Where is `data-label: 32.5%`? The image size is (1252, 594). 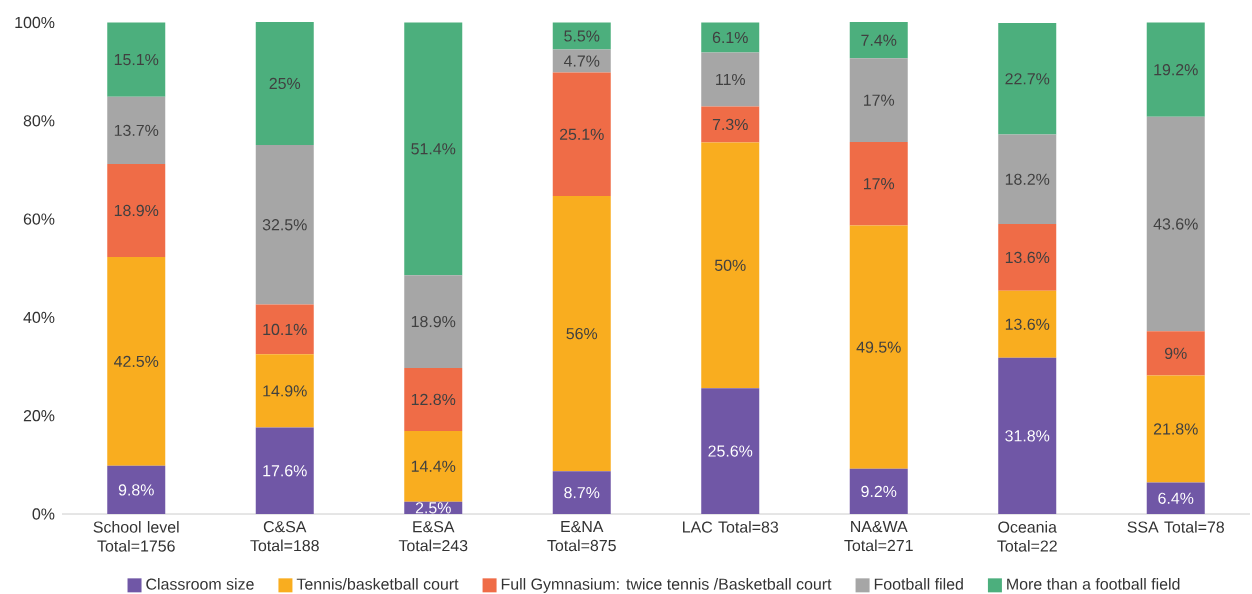
data-label: 32.5% is located at coordinates (284, 225).